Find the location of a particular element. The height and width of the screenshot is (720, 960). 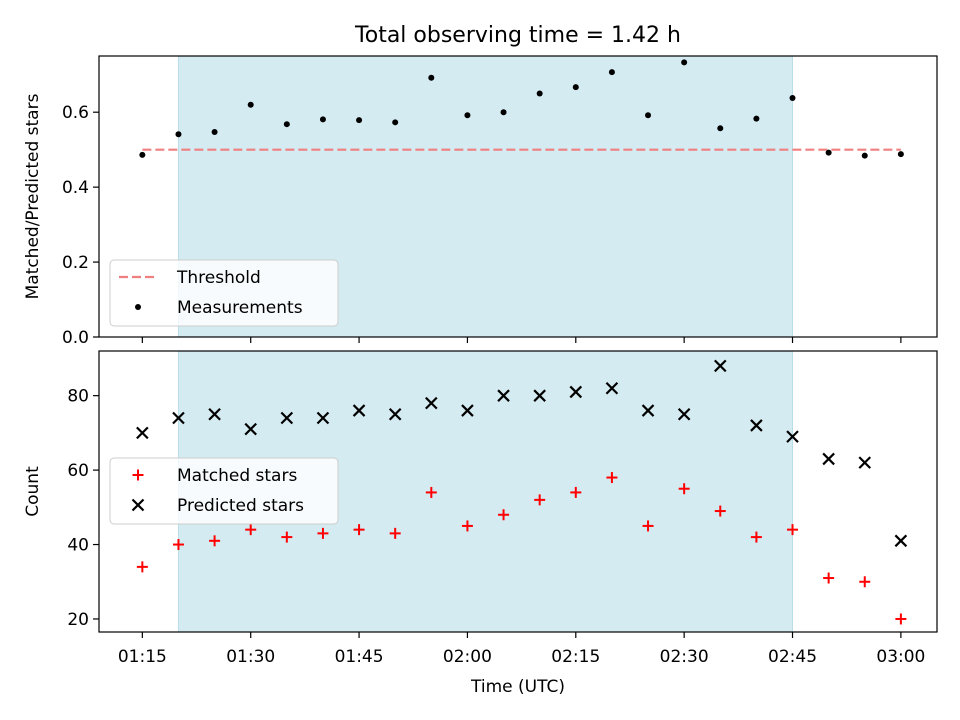

x-tick-label: 02:00 is located at coordinates (467, 657).